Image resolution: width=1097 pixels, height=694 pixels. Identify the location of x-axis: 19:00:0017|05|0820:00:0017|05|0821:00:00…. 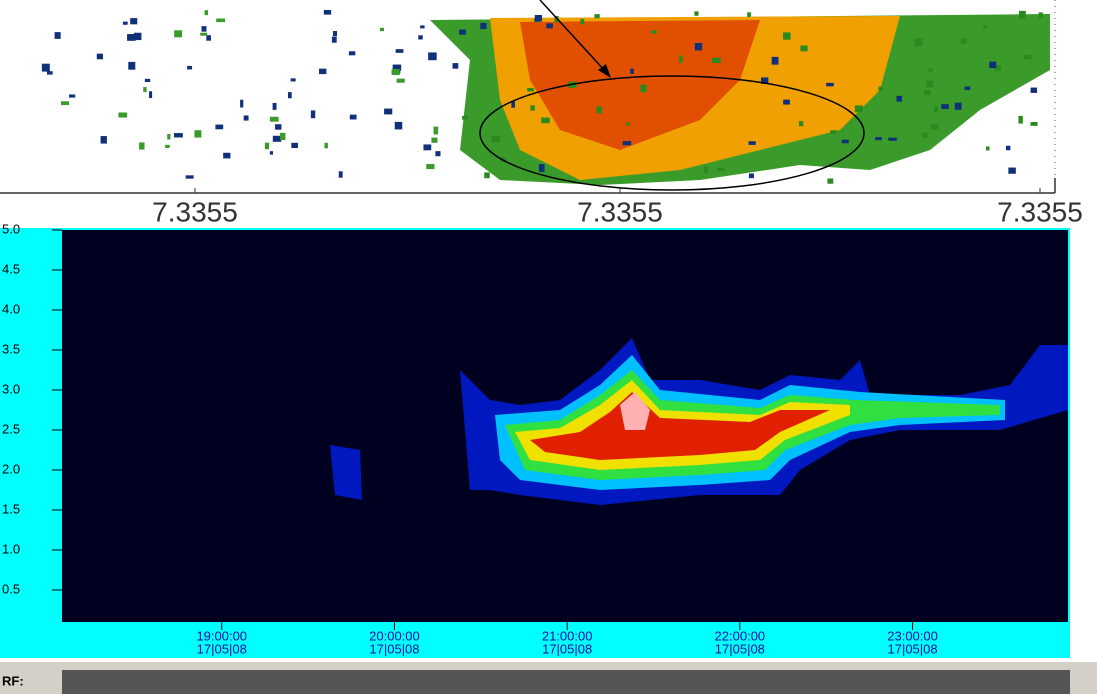
(567, 639).